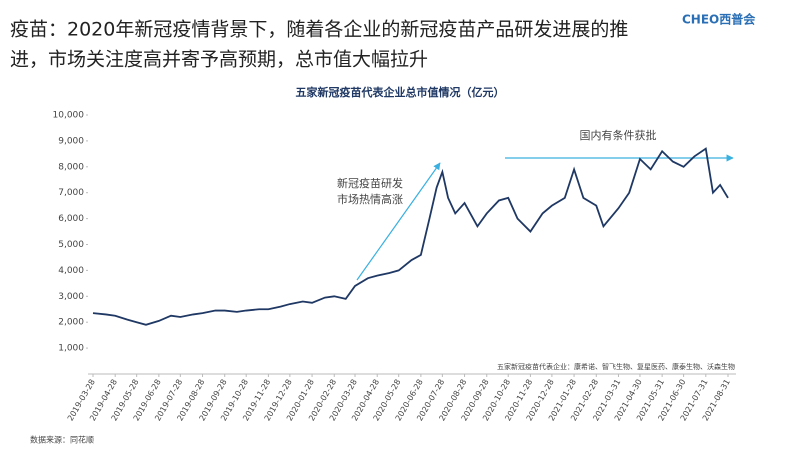 The height and width of the screenshot is (450, 800). What do you see at coordinates (719, 19) in the screenshot?
I see `logo: CHEO西普会` at bounding box center [719, 19].